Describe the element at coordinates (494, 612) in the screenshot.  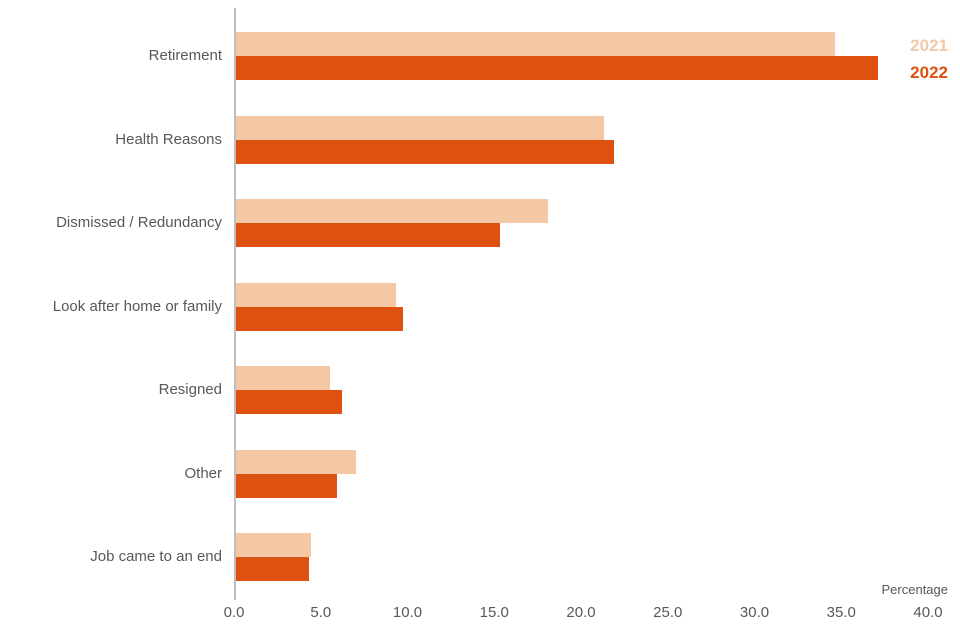
I see `x-tick-label: 15.0` at that location.